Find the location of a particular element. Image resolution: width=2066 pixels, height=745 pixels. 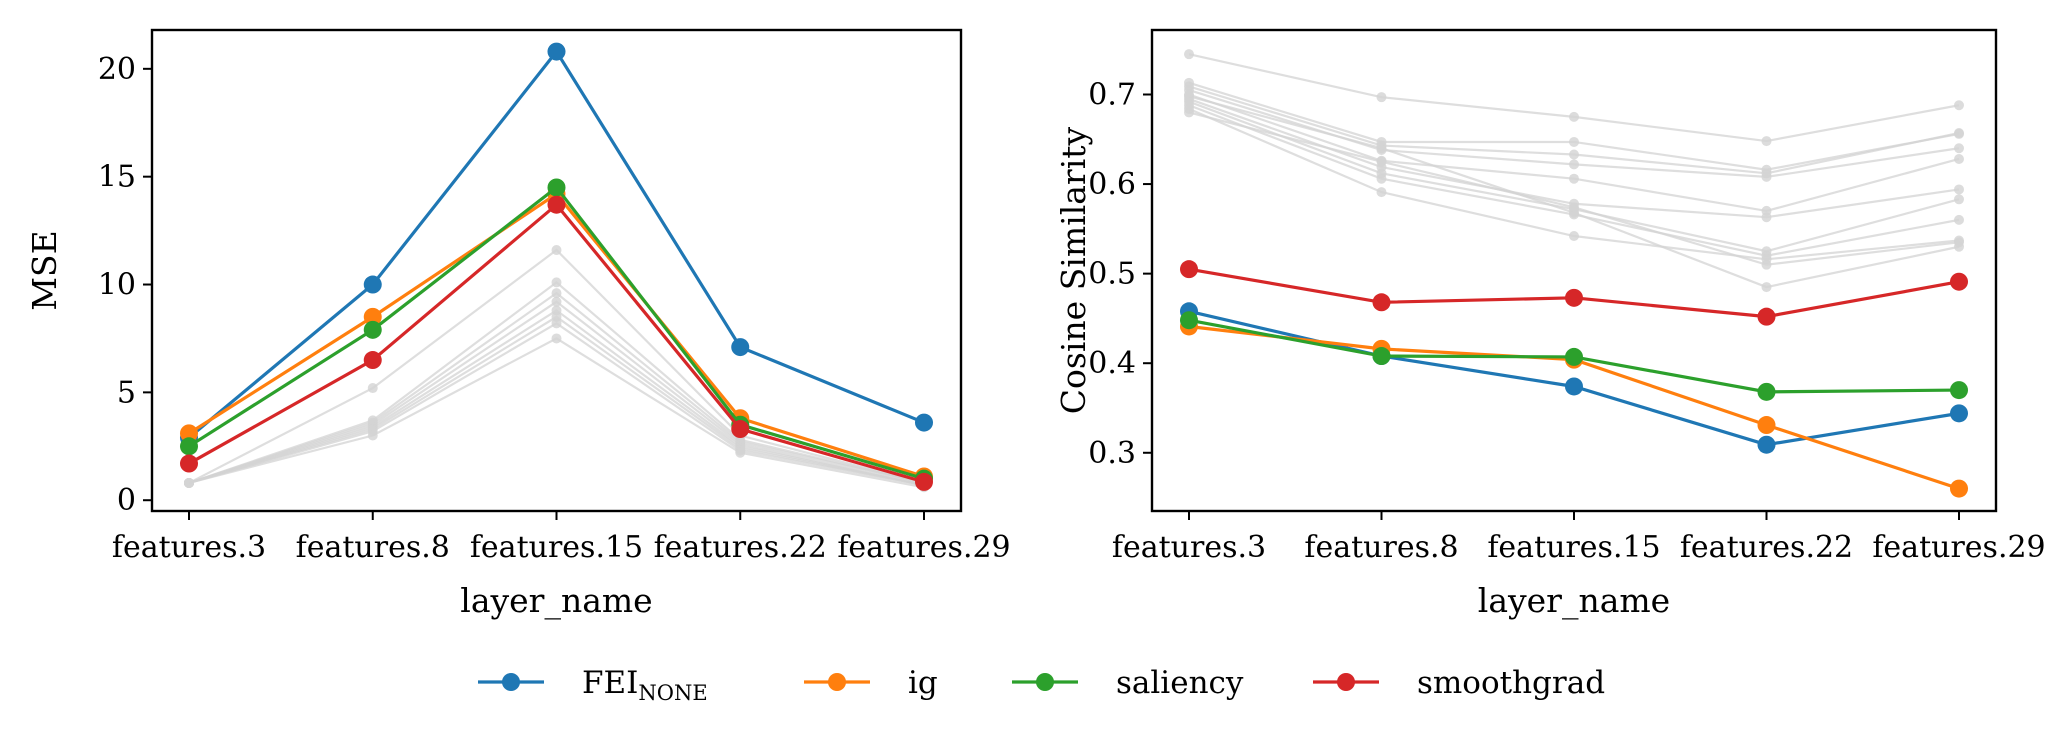

y-axis-label: Cosine Similarity is located at coordinates (1073, 270).